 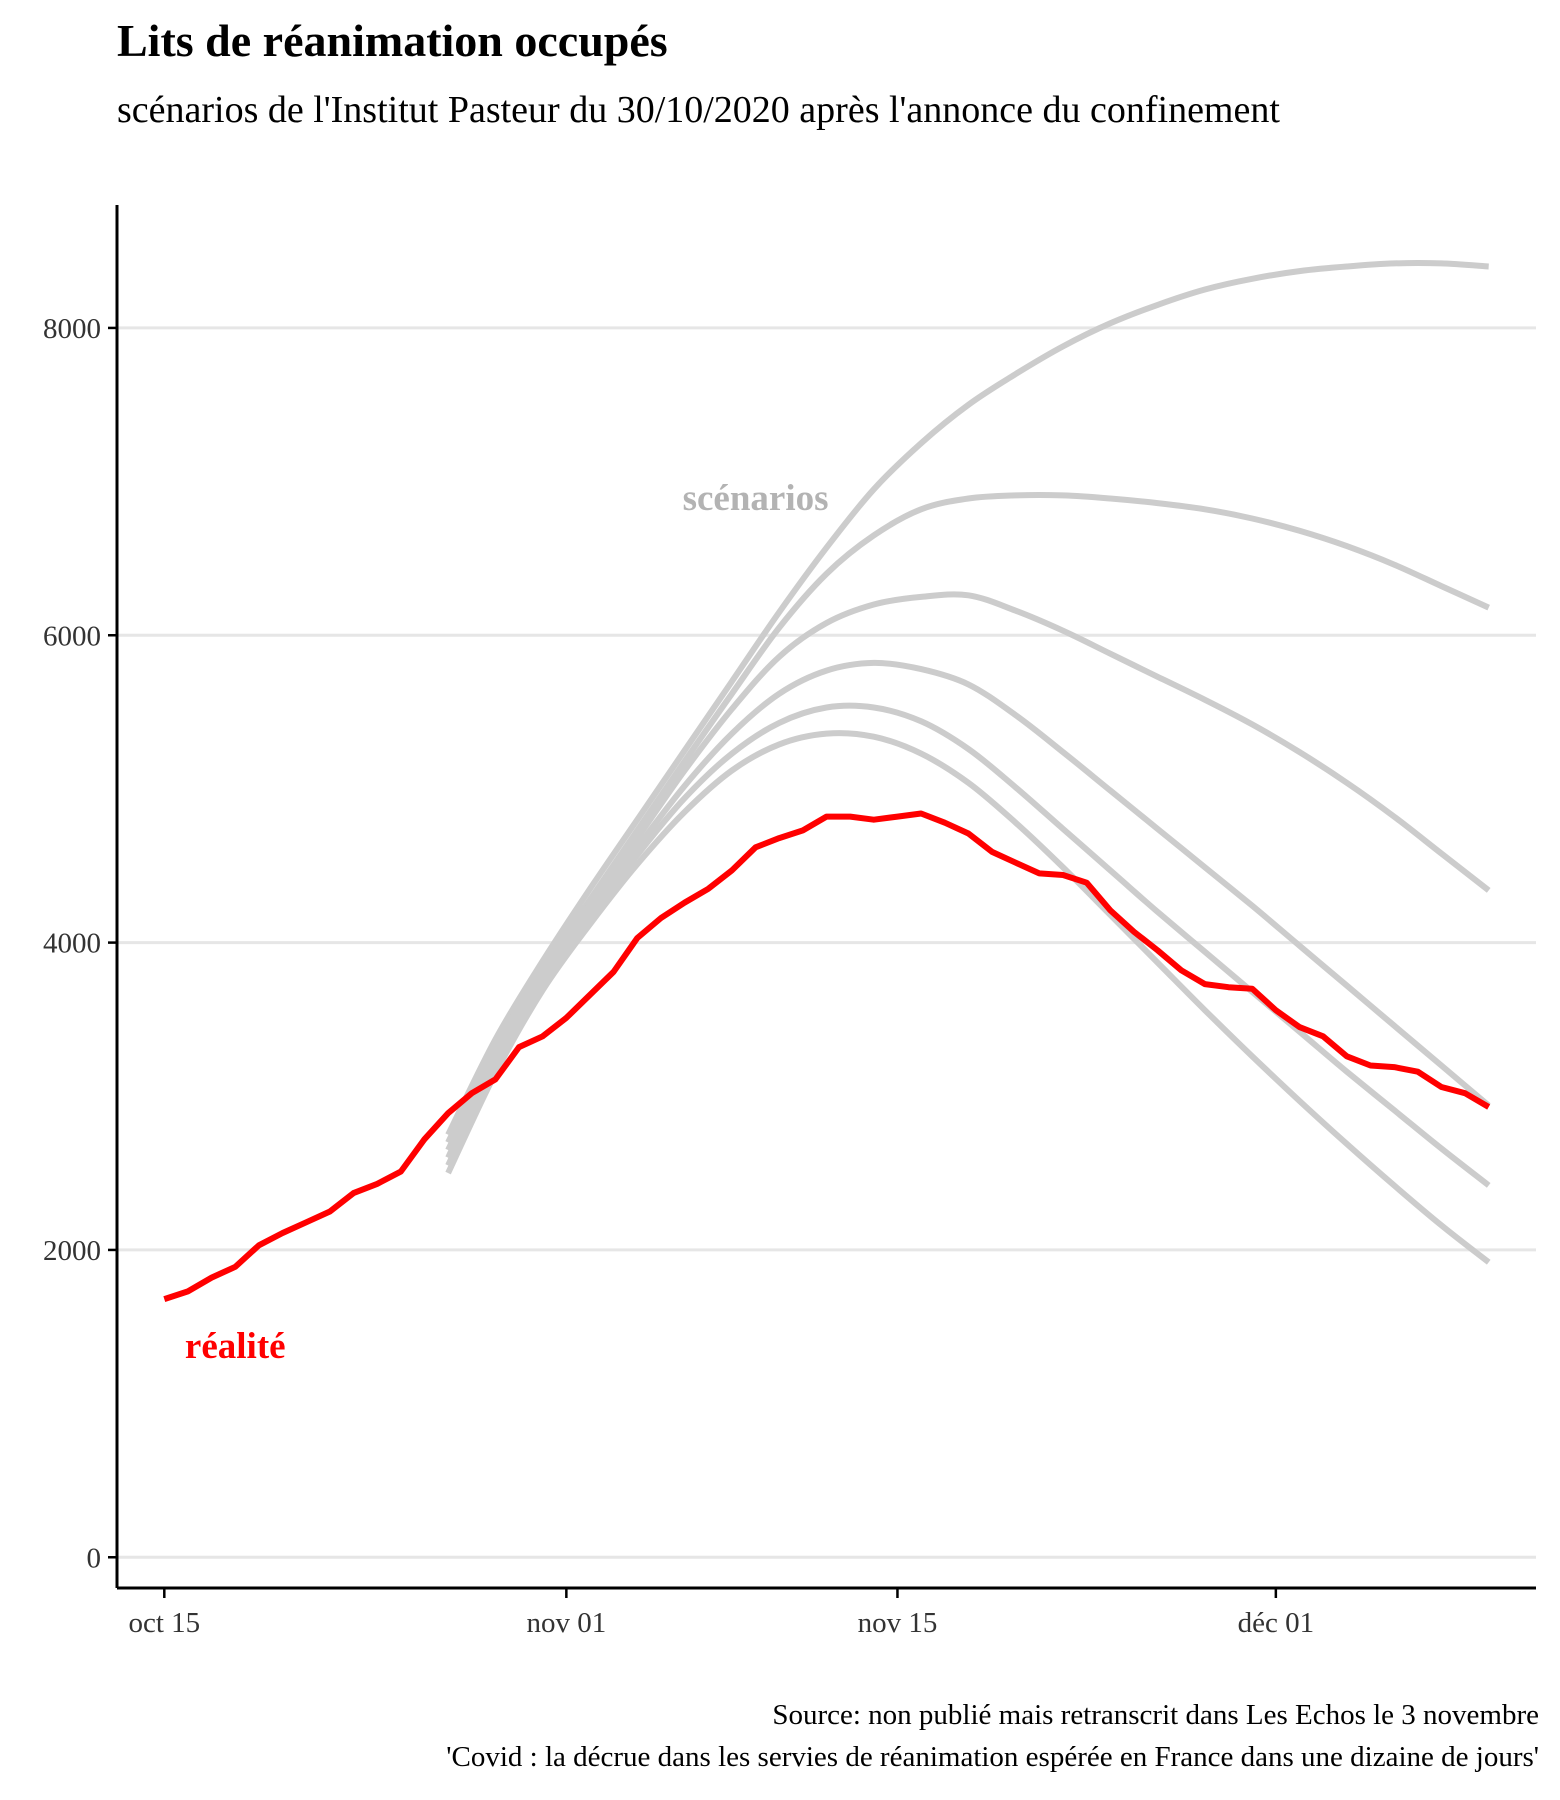 I want to click on y-tick-label-0: 0, so click(x=94, y=1558).